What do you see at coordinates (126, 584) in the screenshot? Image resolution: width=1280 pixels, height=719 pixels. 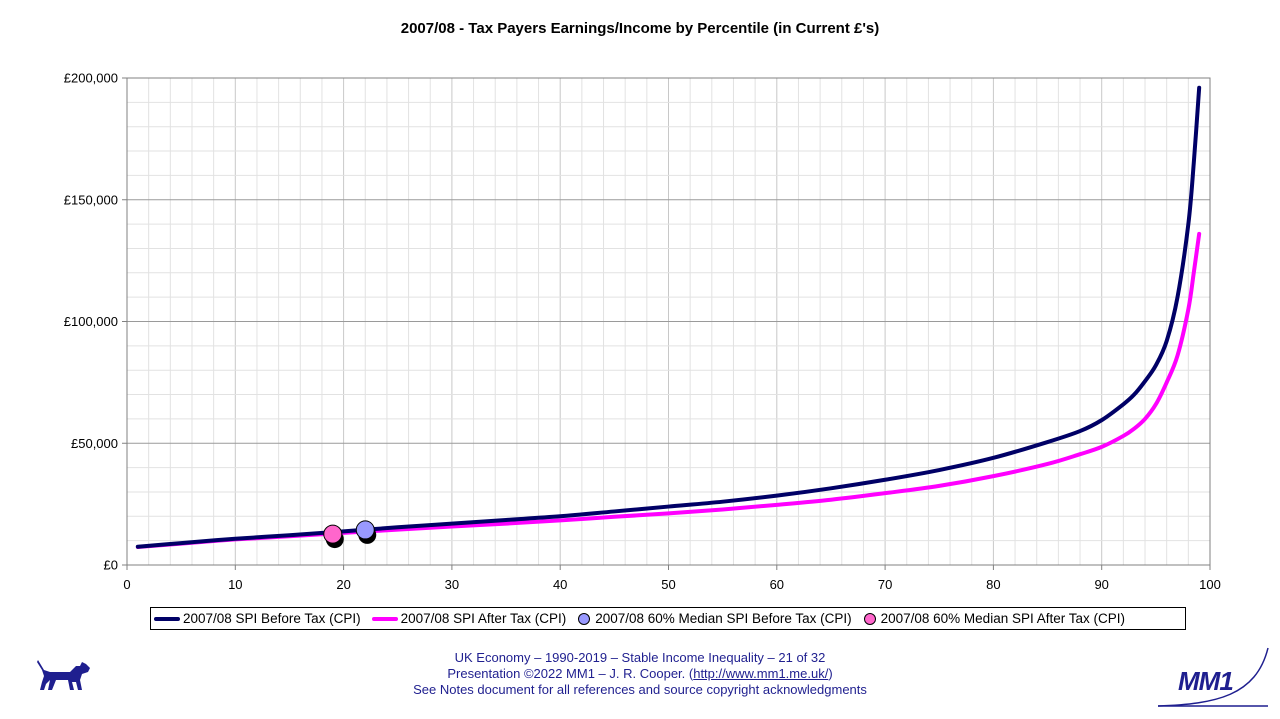 I see `x-tick-label: 0` at bounding box center [126, 584].